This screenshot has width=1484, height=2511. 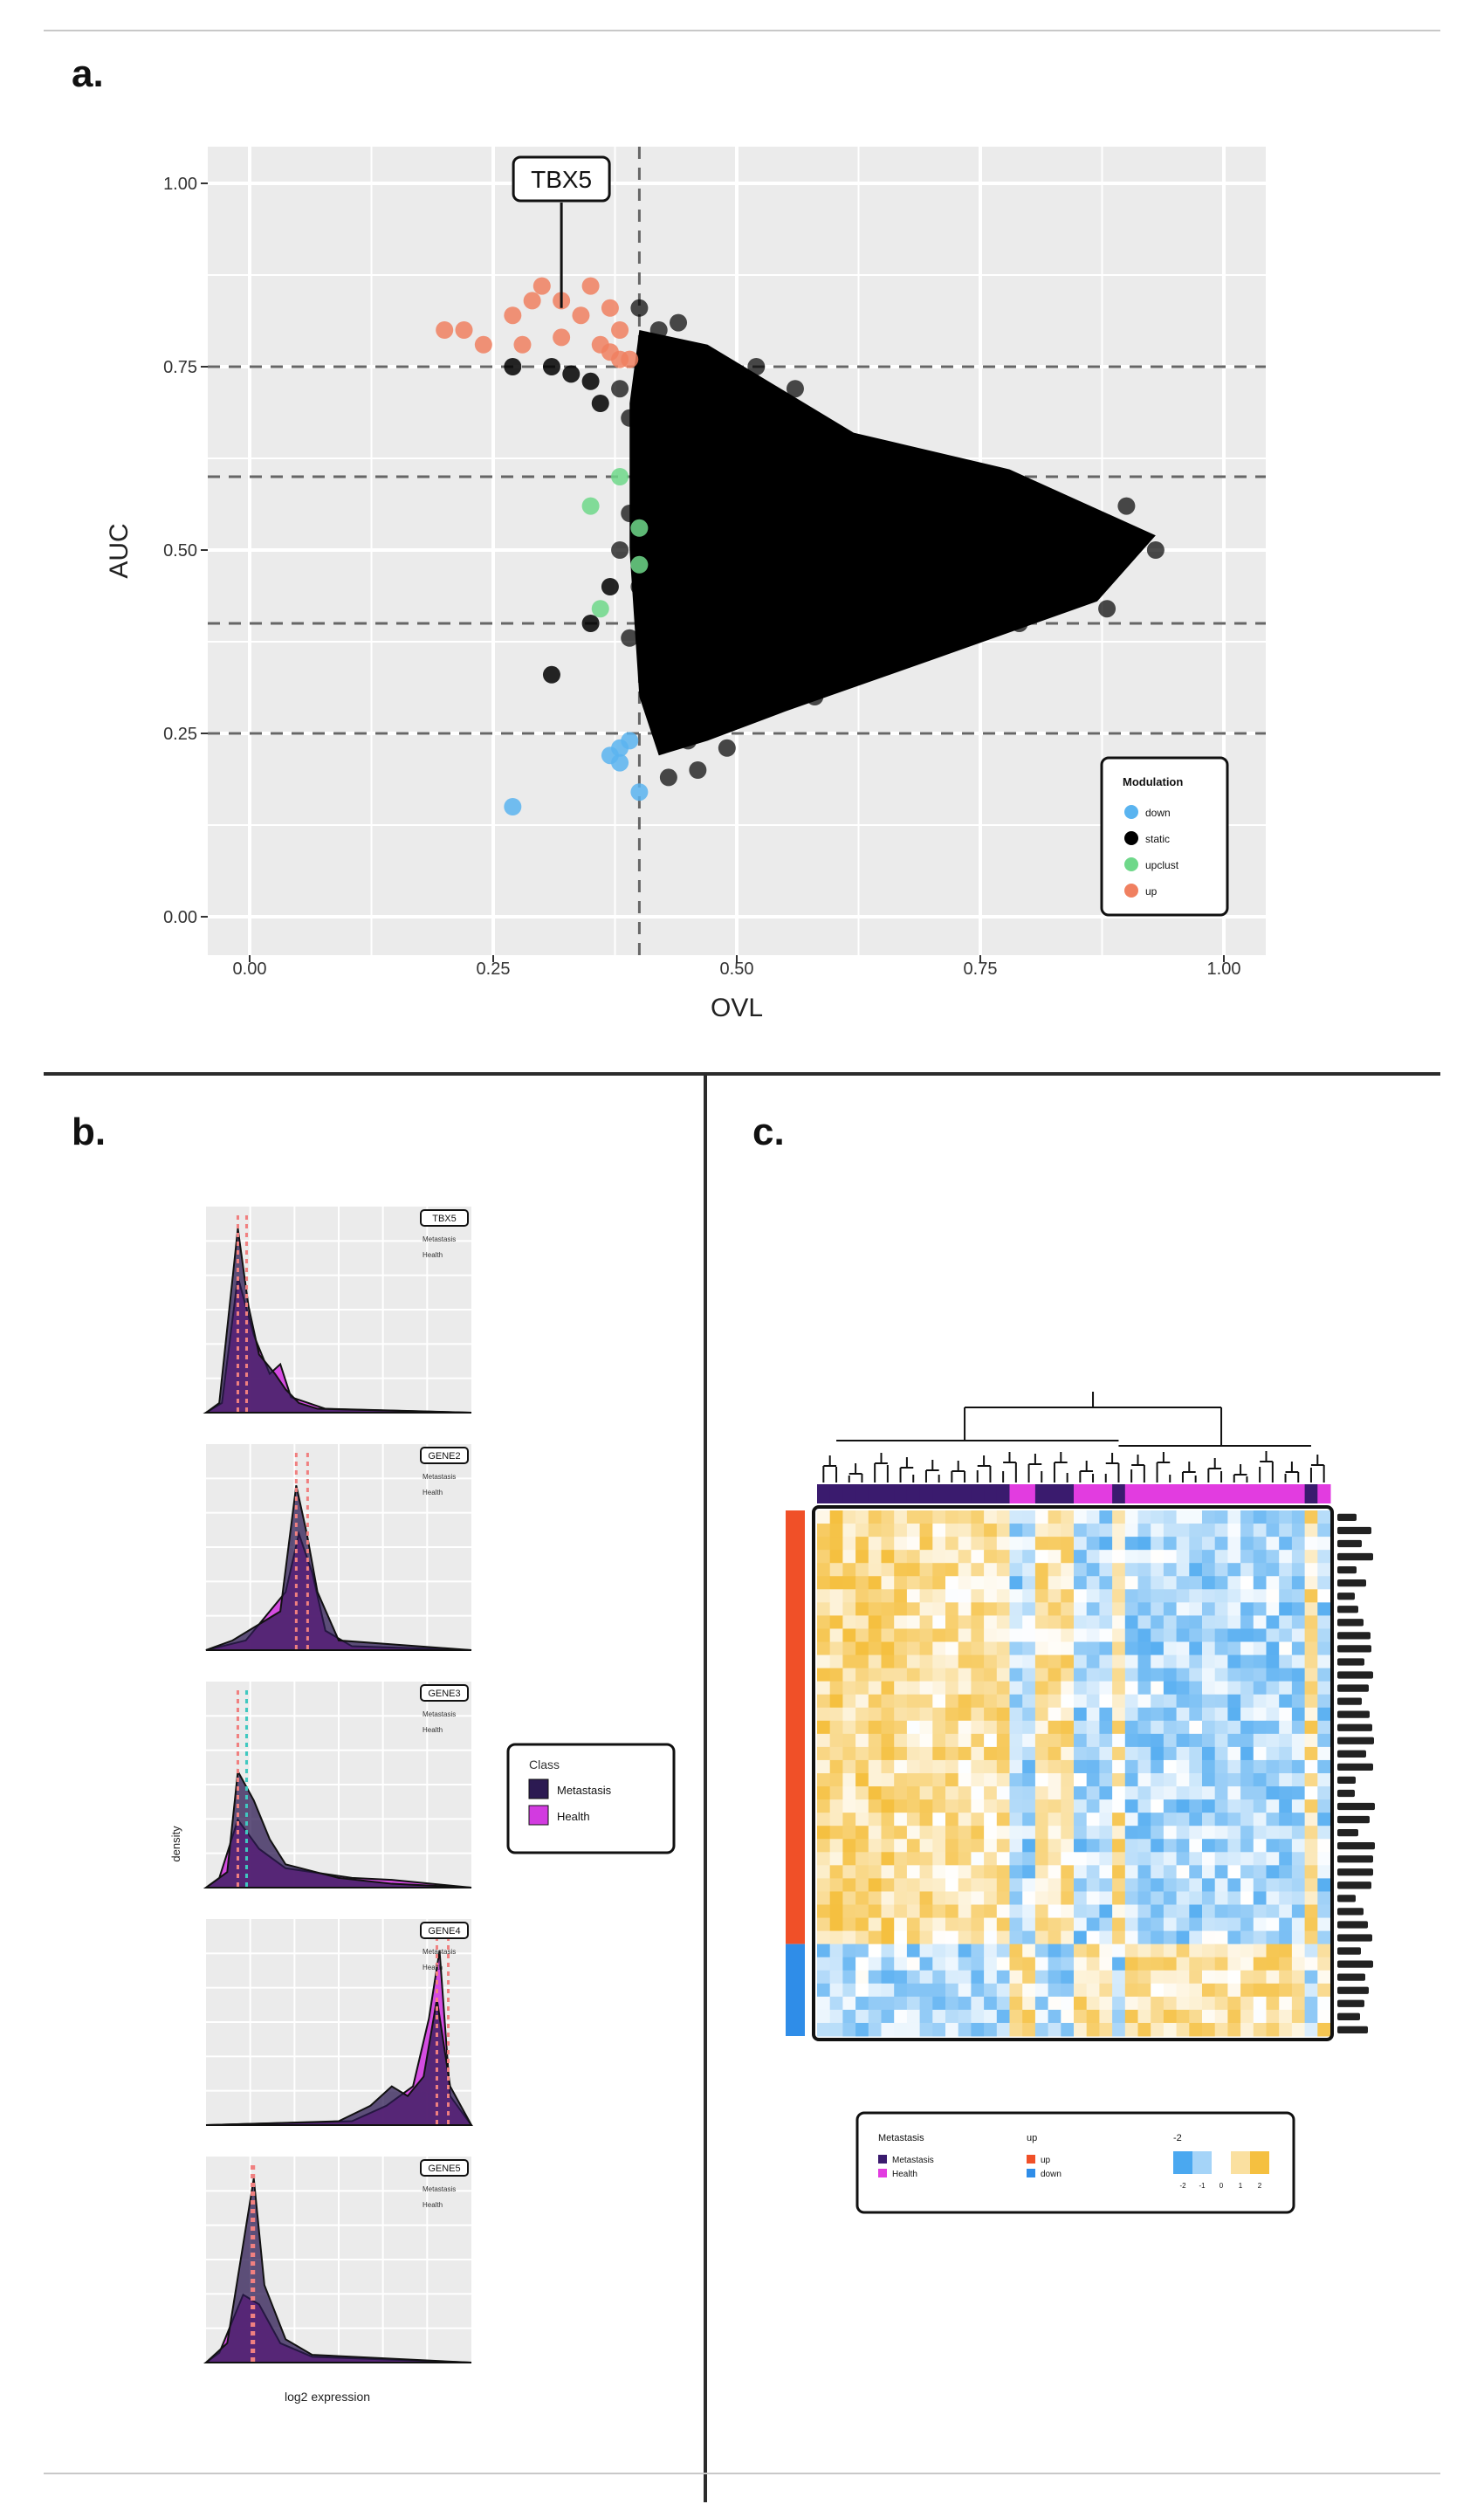 What do you see at coordinates (120, 550) in the screenshot?
I see `scatter-y-axis-label: AUC` at bounding box center [120, 550].